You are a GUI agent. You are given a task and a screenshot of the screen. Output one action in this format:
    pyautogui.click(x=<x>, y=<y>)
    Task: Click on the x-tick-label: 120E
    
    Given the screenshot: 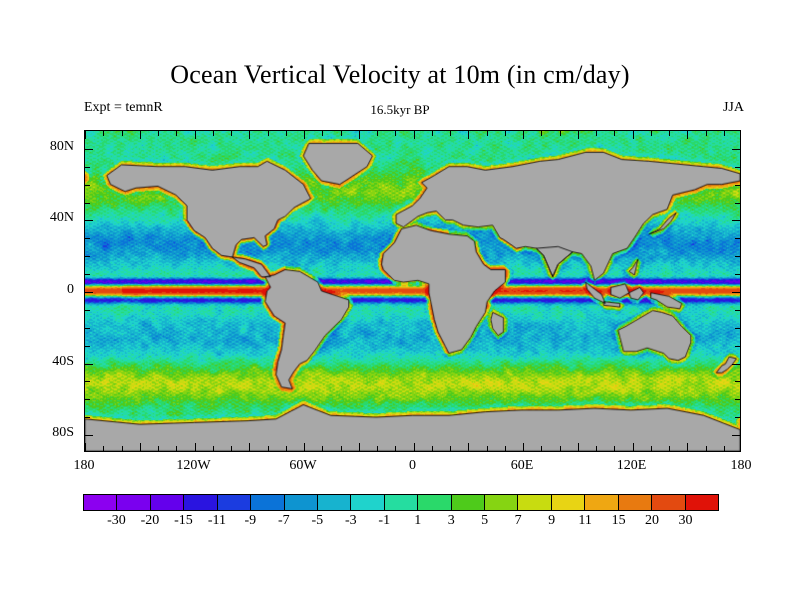 What is the action you would take?
    pyautogui.click(x=631, y=465)
    